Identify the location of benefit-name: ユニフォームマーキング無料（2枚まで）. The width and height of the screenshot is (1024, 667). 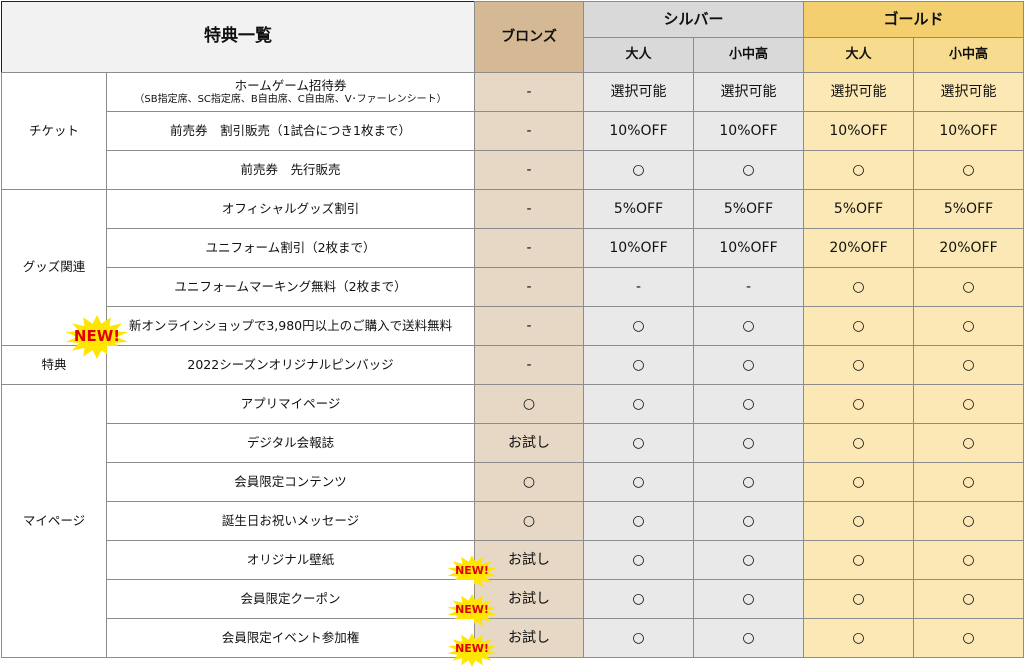
(290, 286).